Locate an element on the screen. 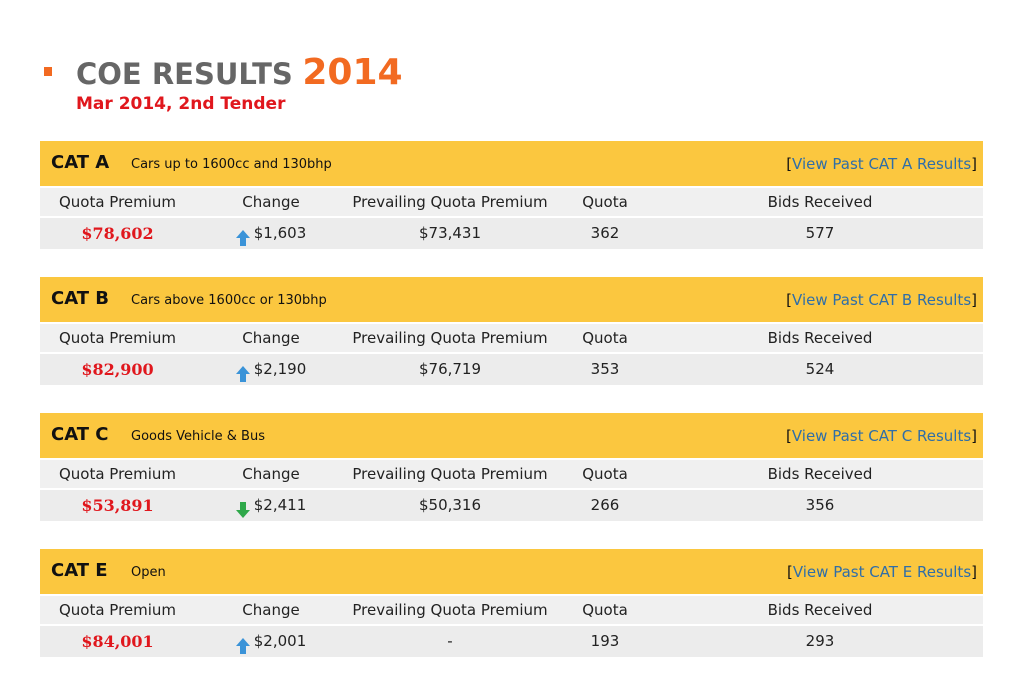 Image resolution: width=1024 pixels, height=683 pixels. results-data-row: $84,001 $2,001 - 193 293 is located at coordinates (511, 641).